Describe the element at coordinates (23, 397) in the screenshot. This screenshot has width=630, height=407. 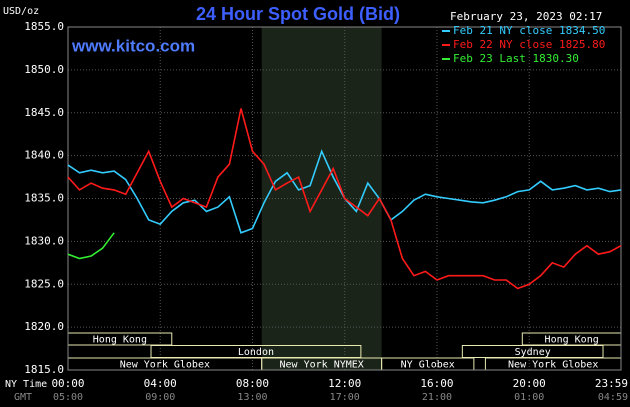
I see `x2-label: GMT` at that location.